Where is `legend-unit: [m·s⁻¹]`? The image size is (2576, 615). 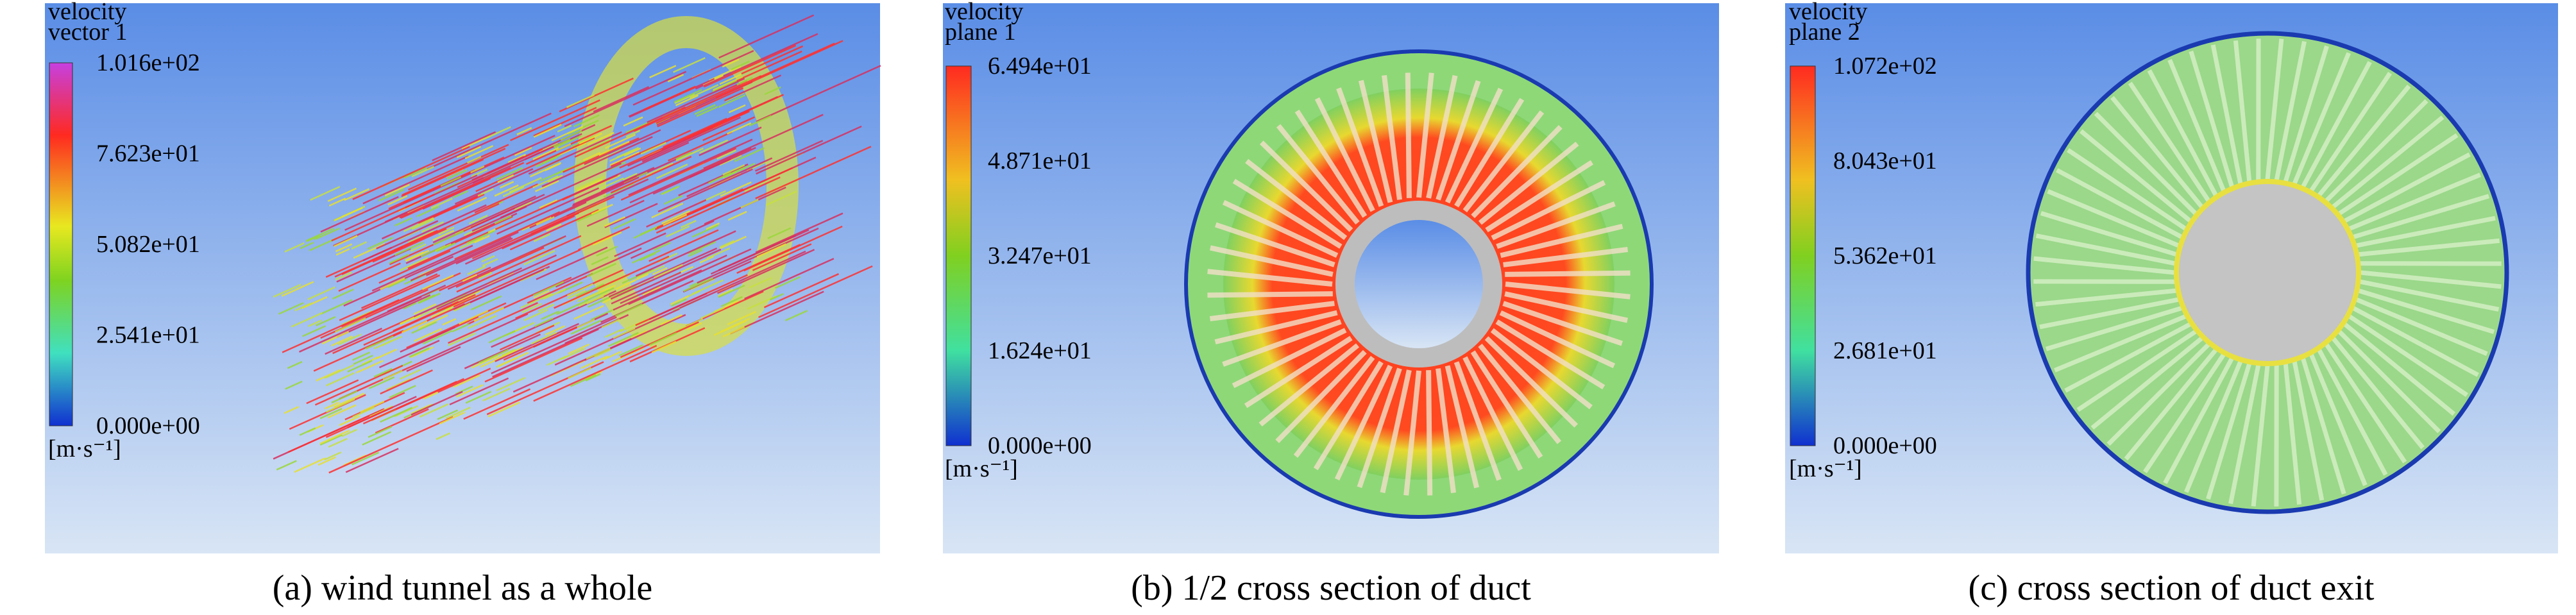
legend-unit: [m·s⁻¹] is located at coordinates (981, 468).